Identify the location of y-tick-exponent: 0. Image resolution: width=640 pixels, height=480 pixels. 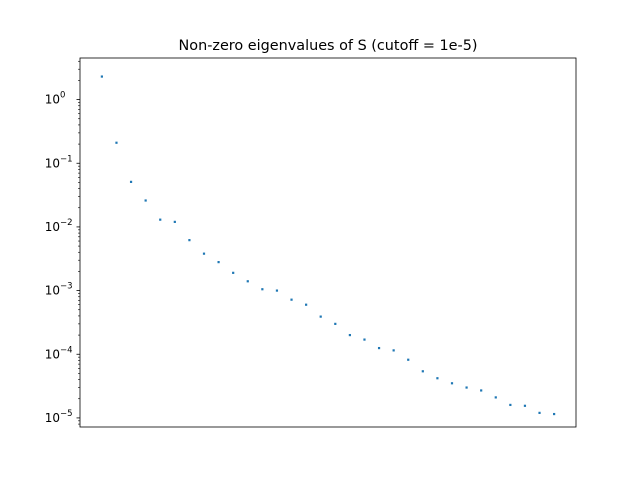
(62, 96).